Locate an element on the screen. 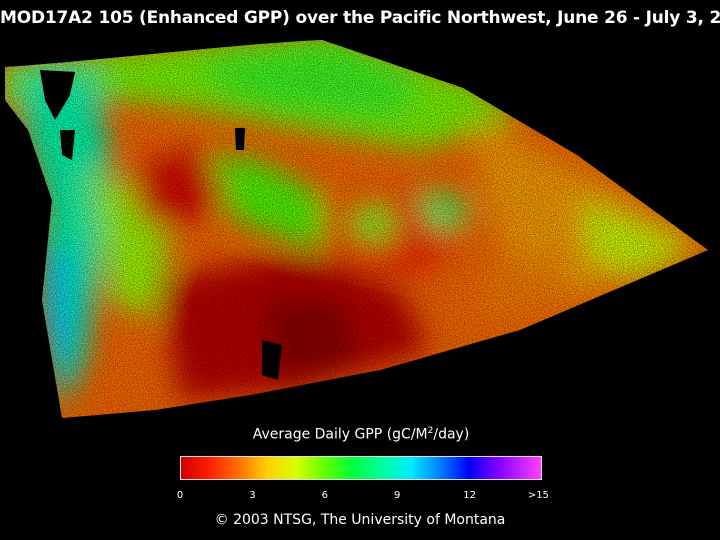  tick-label: 3 is located at coordinates (252, 495).